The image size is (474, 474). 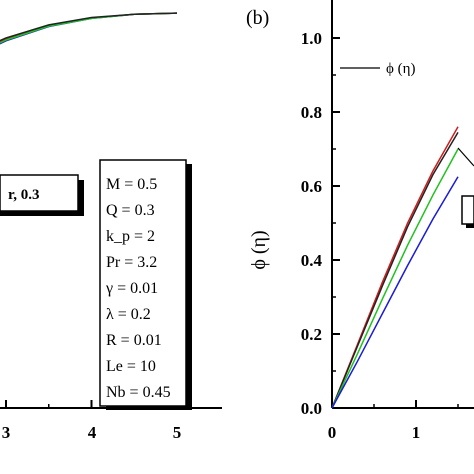 I want to click on y-tick-label: 0.4, so click(x=312, y=260).